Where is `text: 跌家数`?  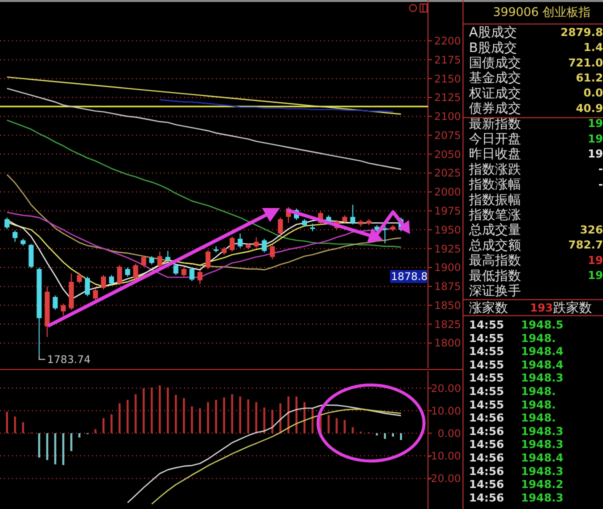 text: 跌家数 is located at coordinates (572, 308).